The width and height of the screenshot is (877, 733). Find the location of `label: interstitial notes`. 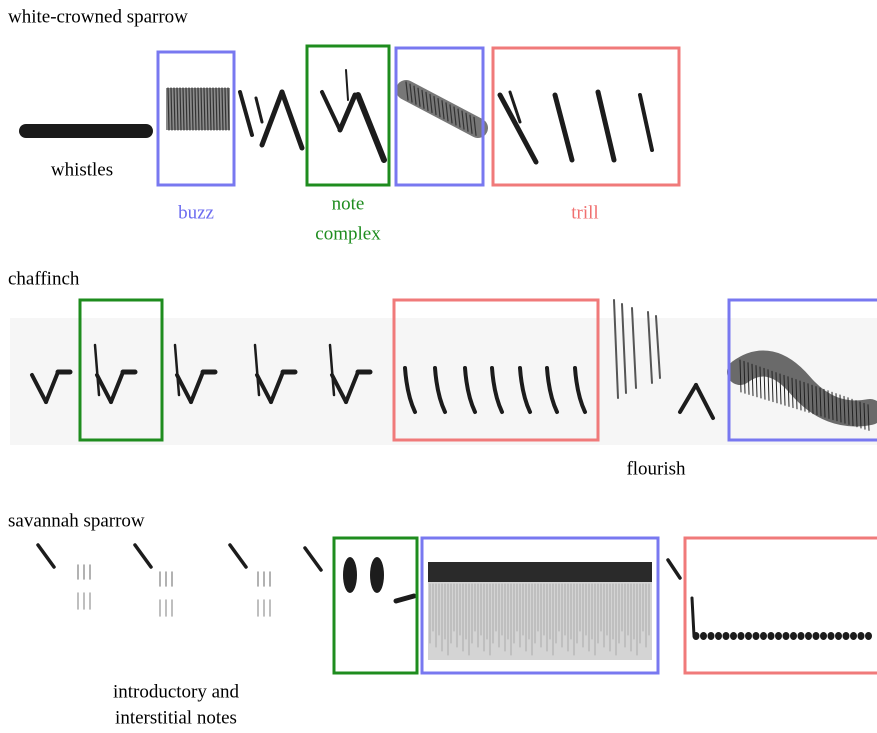

label: interstitial notes is located at coordinates (176, 717).